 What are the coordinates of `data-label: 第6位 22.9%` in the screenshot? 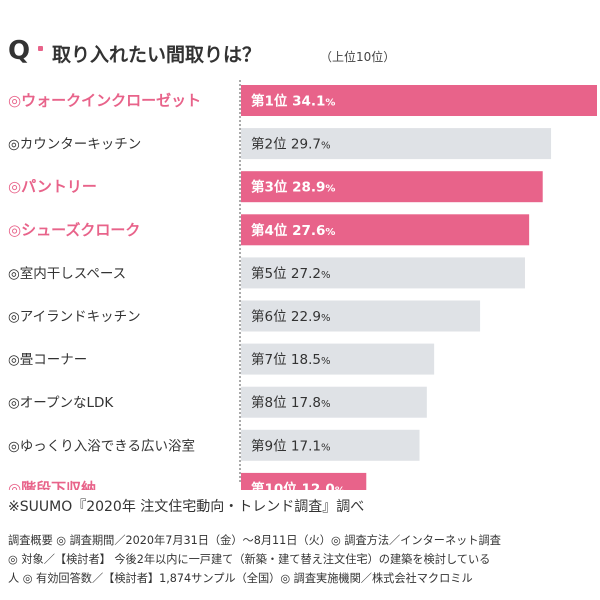 It's located at (290, 316).